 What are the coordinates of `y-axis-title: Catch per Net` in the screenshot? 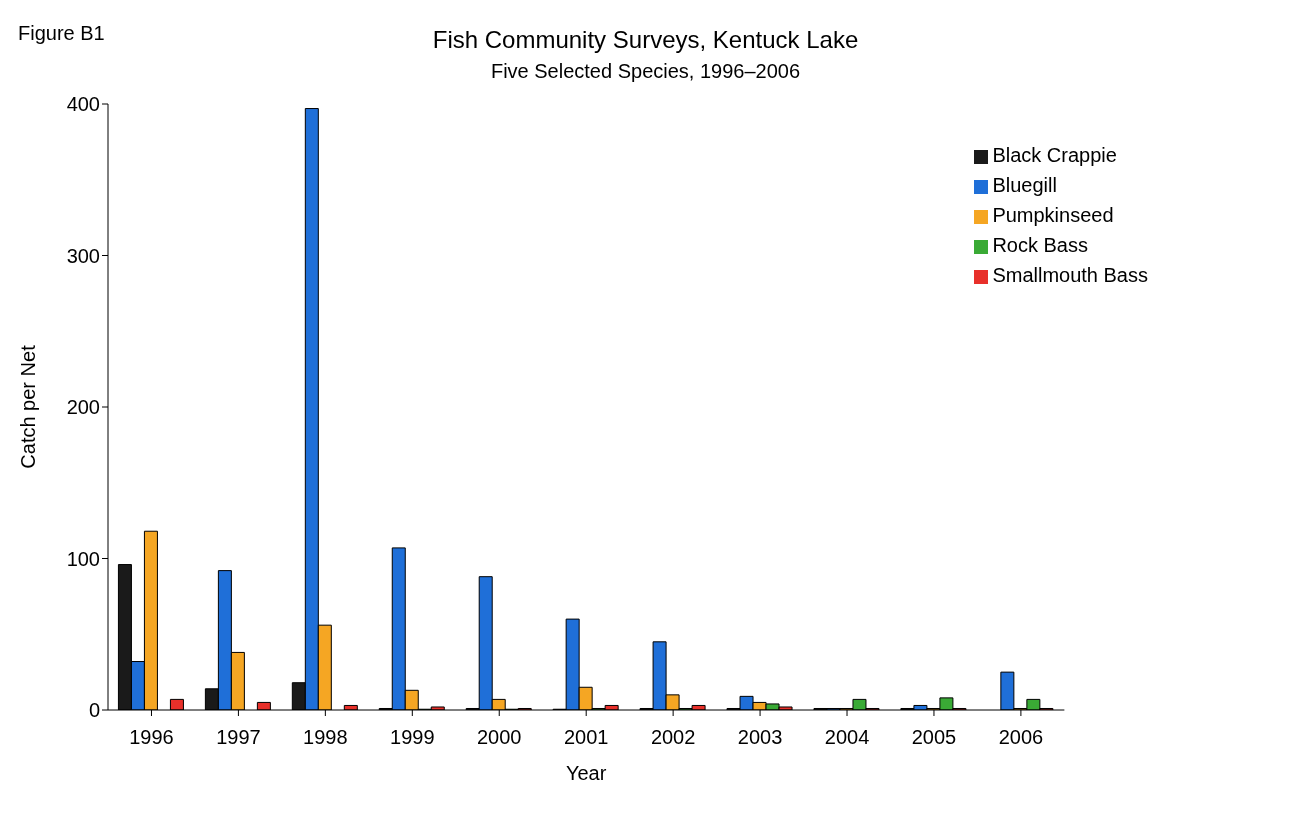 It's located at (28, 406).